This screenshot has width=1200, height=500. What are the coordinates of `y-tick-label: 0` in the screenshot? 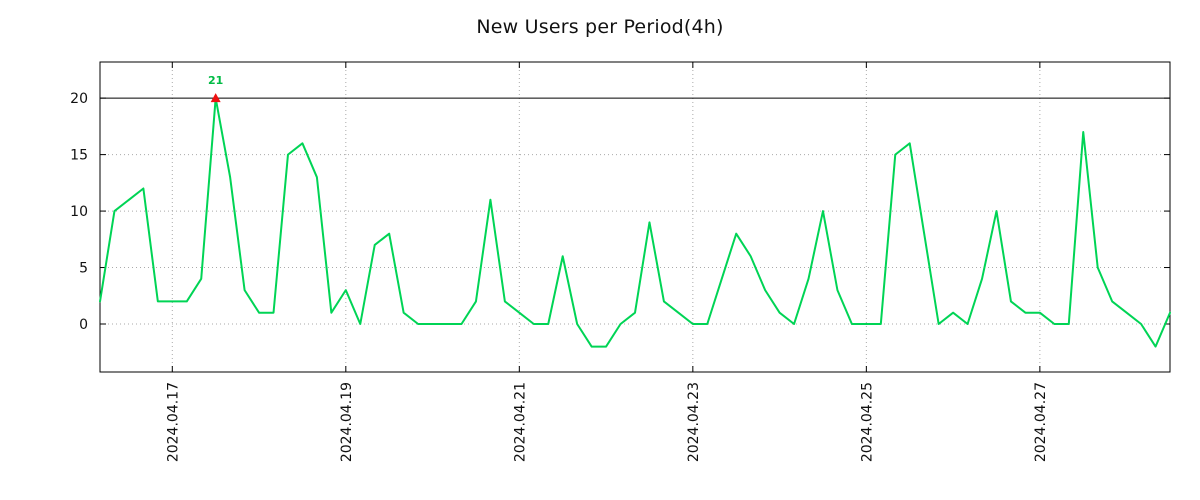 It's located at (83, 325).